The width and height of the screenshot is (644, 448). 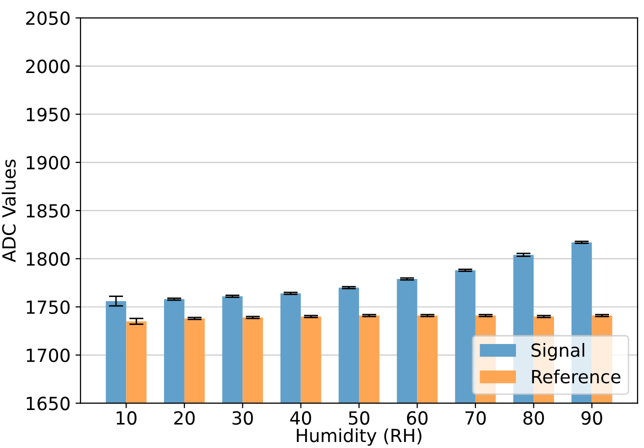 I want to click on x-tick-label: 20, so click(x=184, y=418).